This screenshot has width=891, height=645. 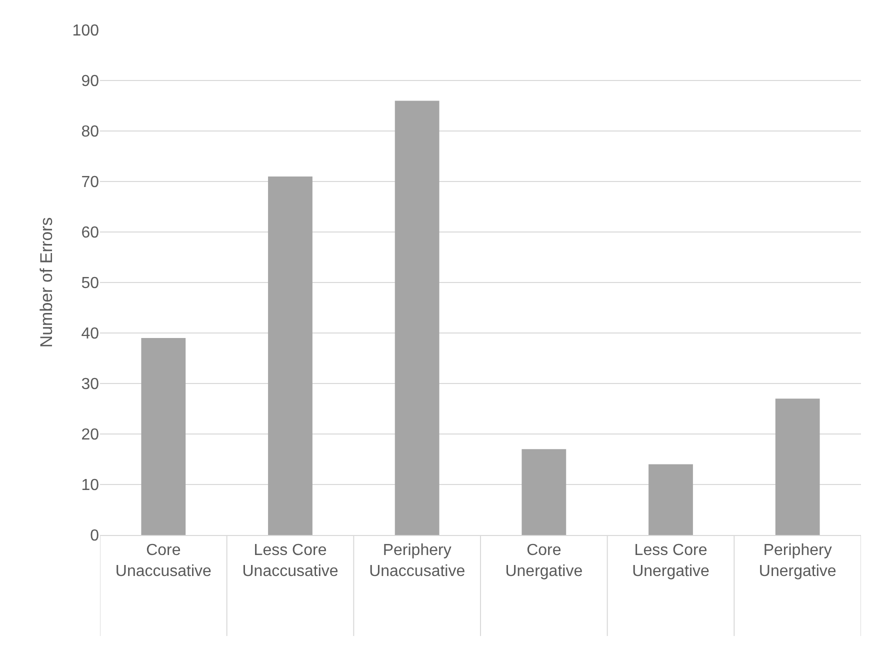 What do you see at coordinates (90, 81) in the screenshot?
I see `y-tick-label: 90` at bounding box center [90, 81].